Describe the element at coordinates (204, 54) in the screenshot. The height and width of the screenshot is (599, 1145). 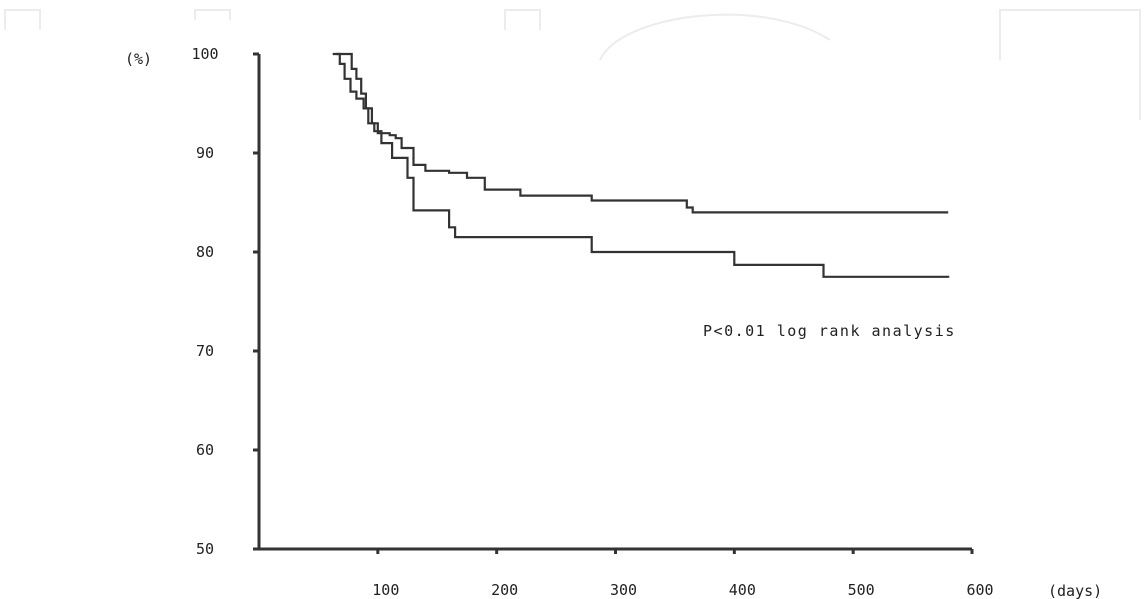
I see `y-tick-label: 100` at that location.